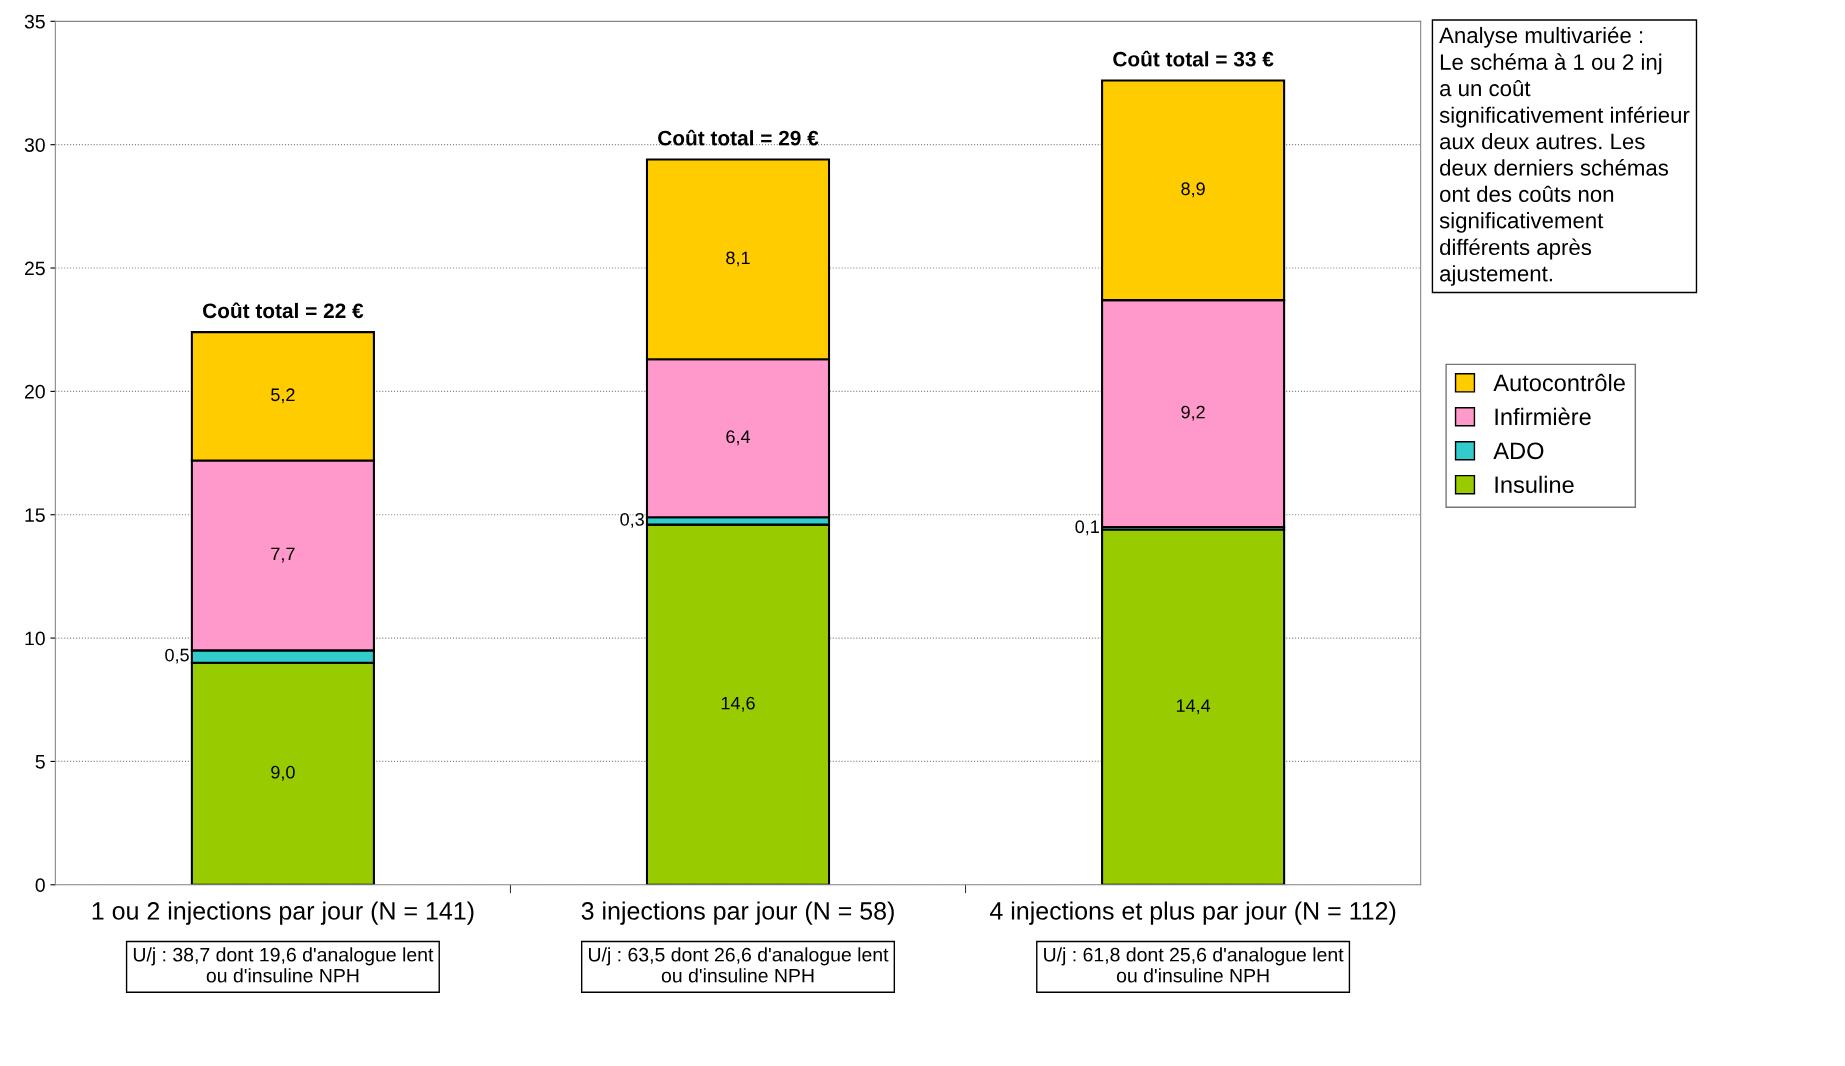 The image size is (1845, 1066). Describe the element at coordinates (1564, 156) in the screenshot. I see `text: Analyse multivariée : Le schéma à 1 ou 2 inj a un coût significativement inférieur aux deux autres. Les deux derniers schémas ont des coûts non significativement différents après ajustement.` at that location.